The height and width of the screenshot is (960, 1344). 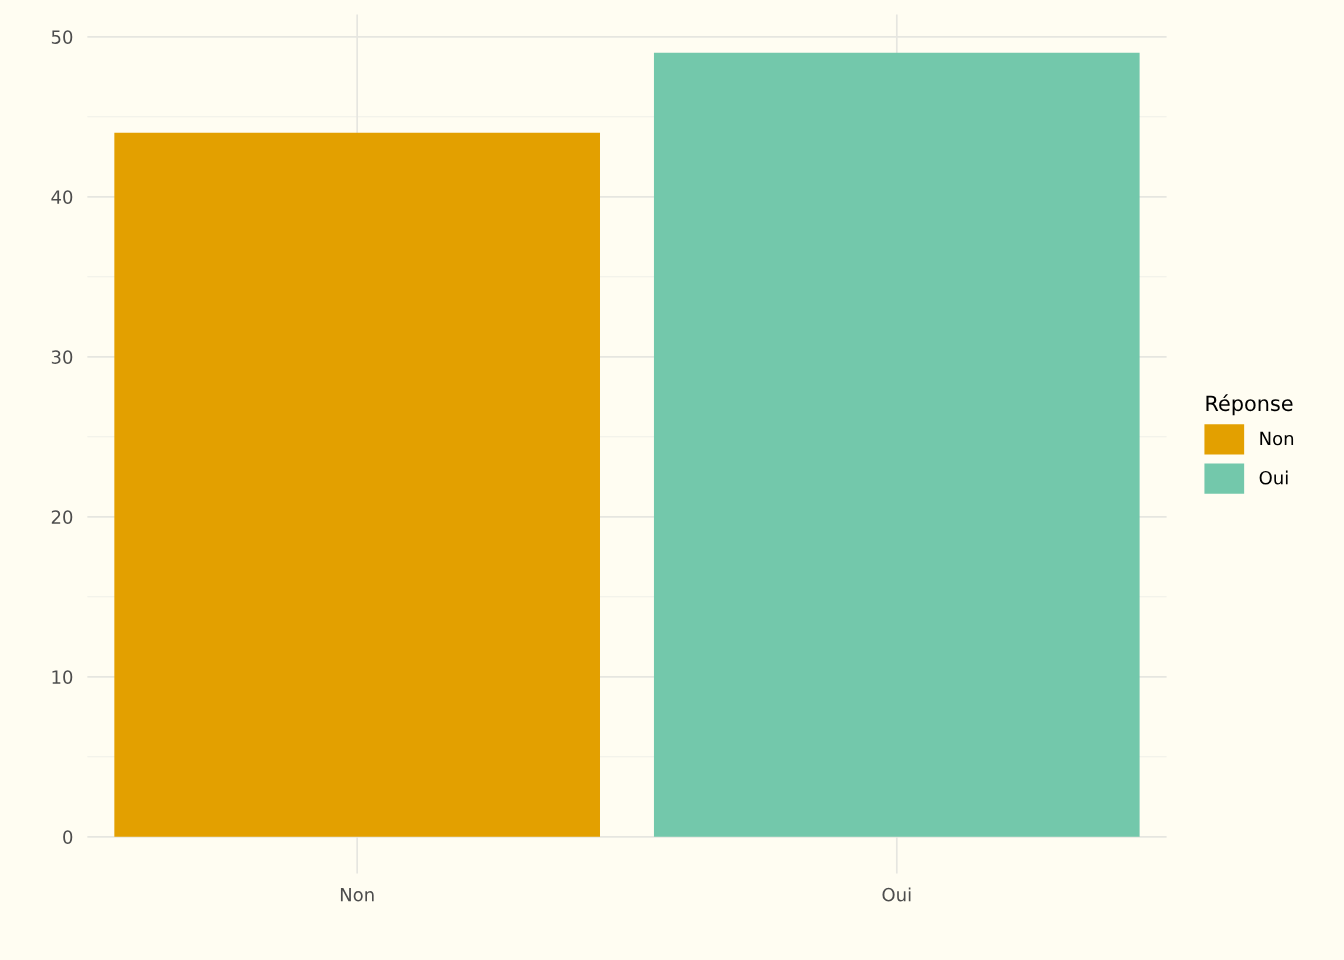 I want to click on y-tick-label: 10, so click(x=62, y=677).